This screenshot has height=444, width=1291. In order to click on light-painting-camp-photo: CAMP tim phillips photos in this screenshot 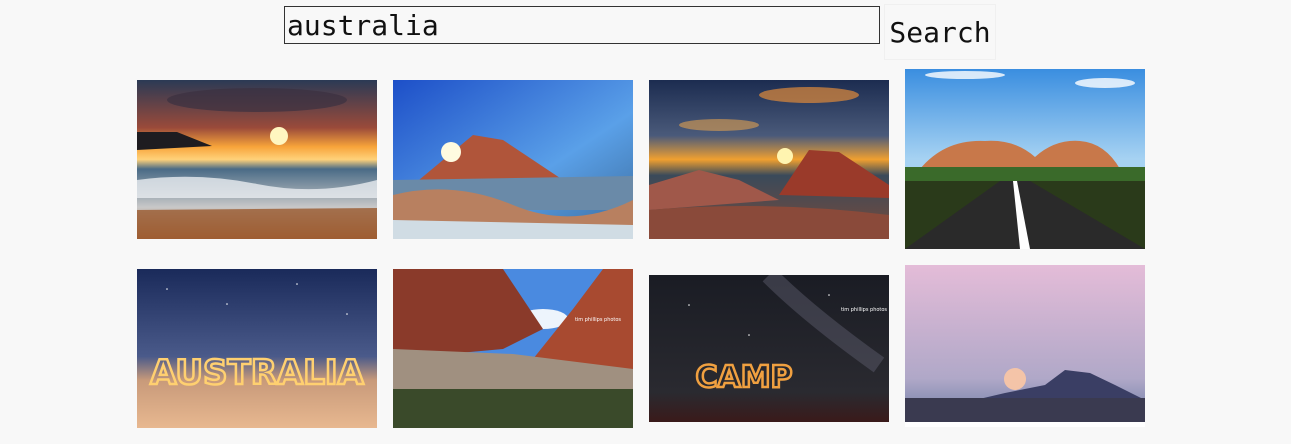, I will do `click(769, 348)`.